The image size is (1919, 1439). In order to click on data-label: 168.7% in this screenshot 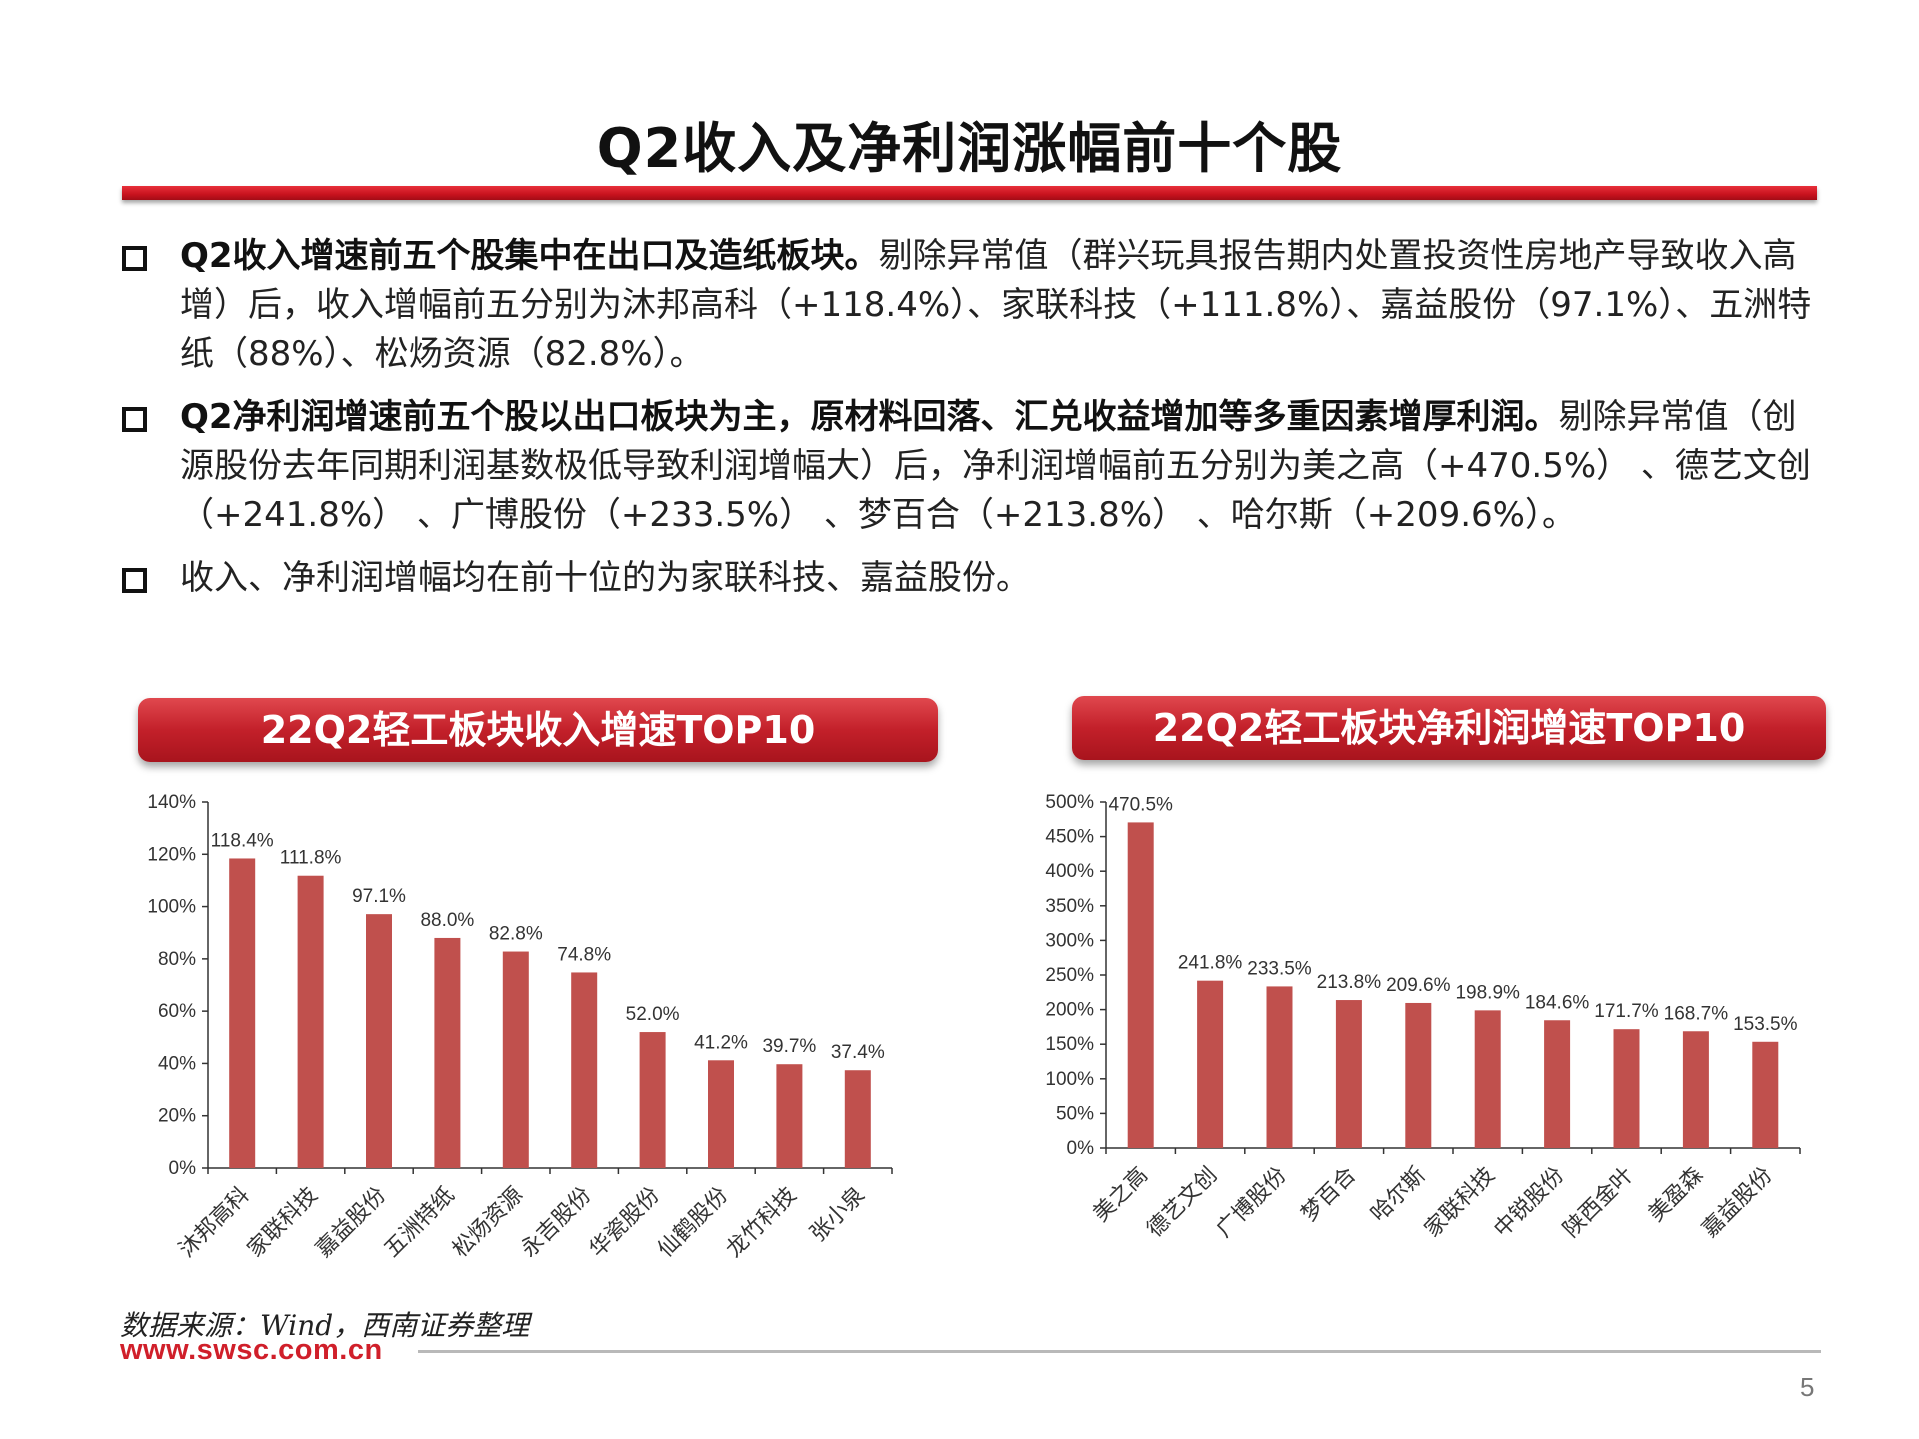, I will do `click(1696, 1013)`.